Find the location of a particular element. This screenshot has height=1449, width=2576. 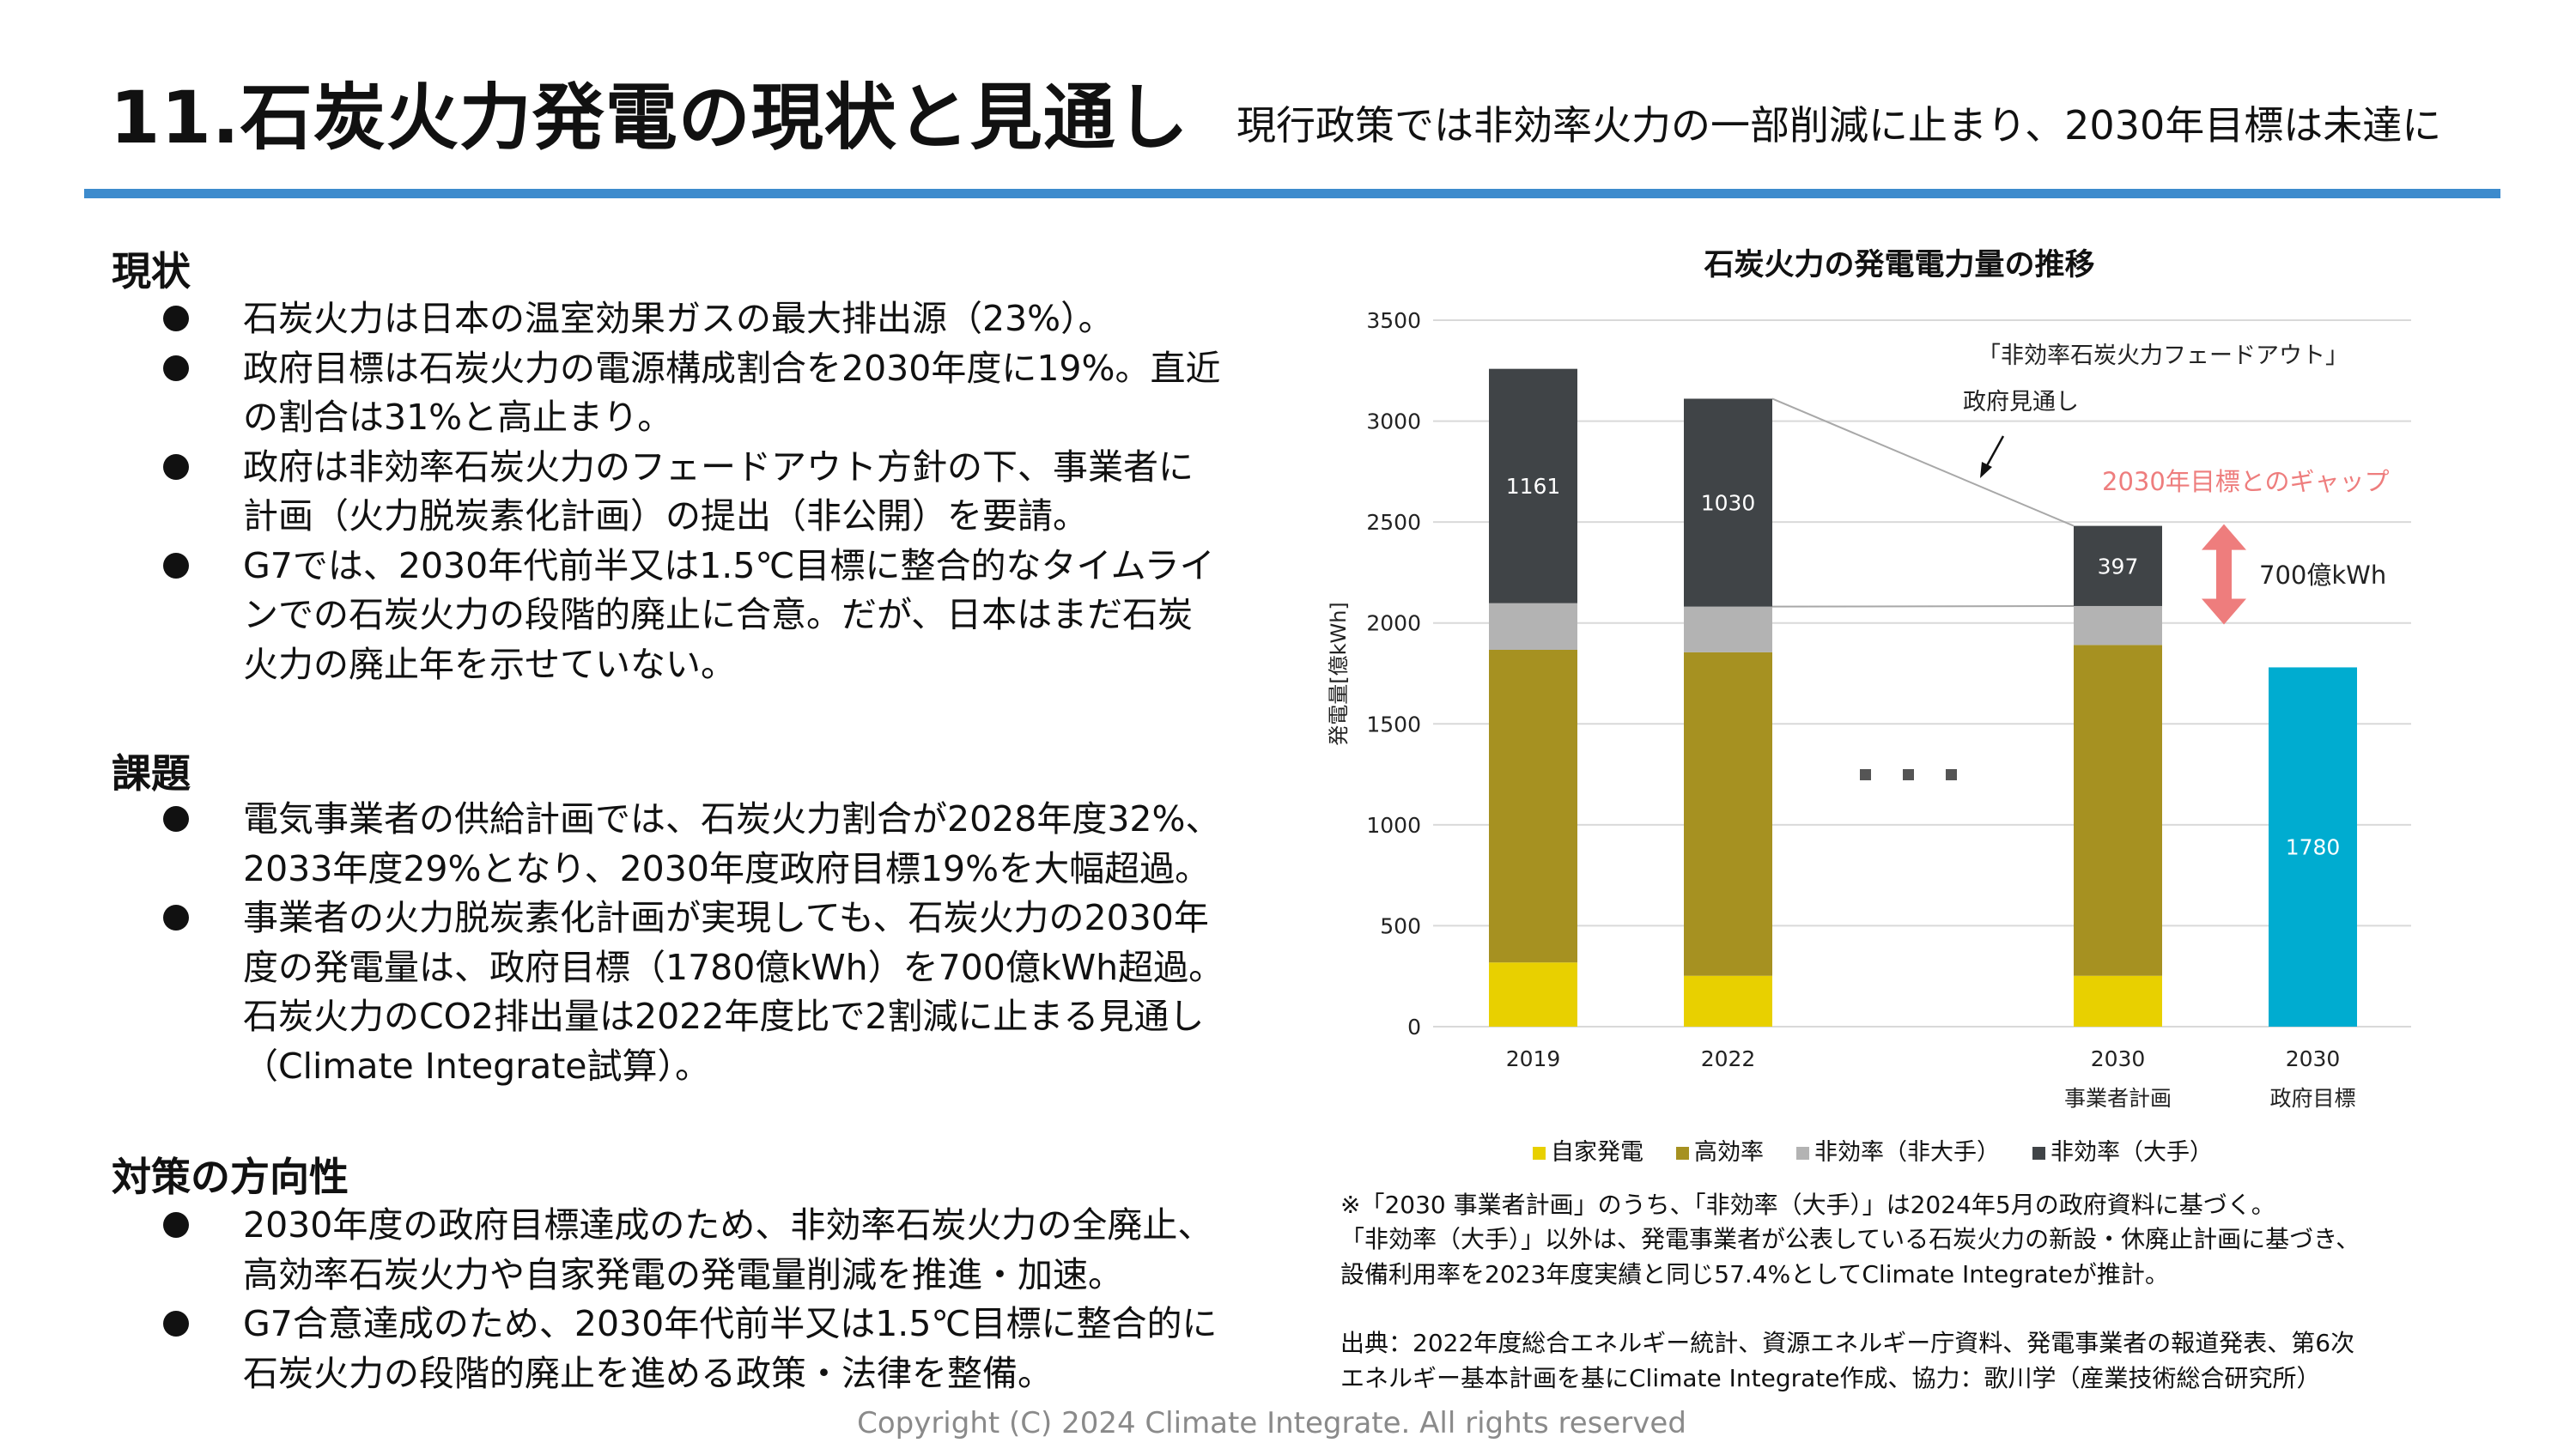

gap-double-arrow-icon is located at coordinates (2224, 574).